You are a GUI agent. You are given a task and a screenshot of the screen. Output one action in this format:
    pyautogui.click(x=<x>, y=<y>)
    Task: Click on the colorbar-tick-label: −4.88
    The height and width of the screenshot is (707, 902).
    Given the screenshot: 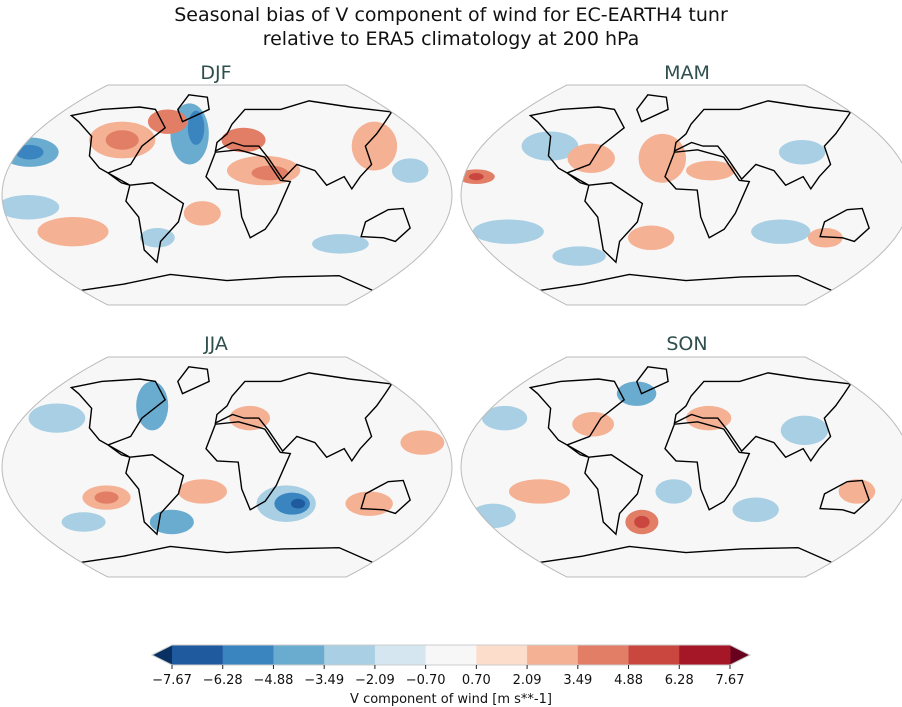 What is the action you would take?
    pyautogui.click(x=274, y=680)
    